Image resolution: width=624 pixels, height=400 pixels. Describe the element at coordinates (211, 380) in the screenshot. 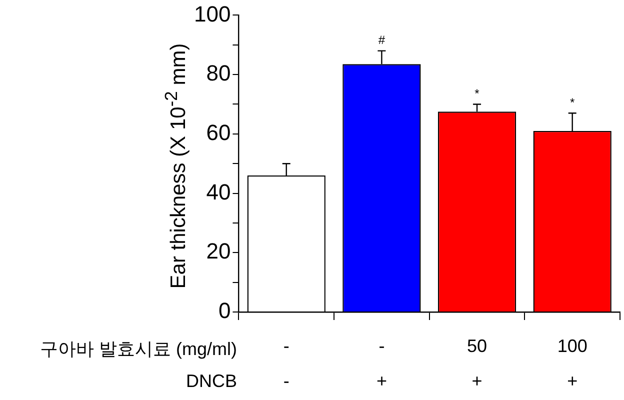

I see `text: DNCB` at that location.